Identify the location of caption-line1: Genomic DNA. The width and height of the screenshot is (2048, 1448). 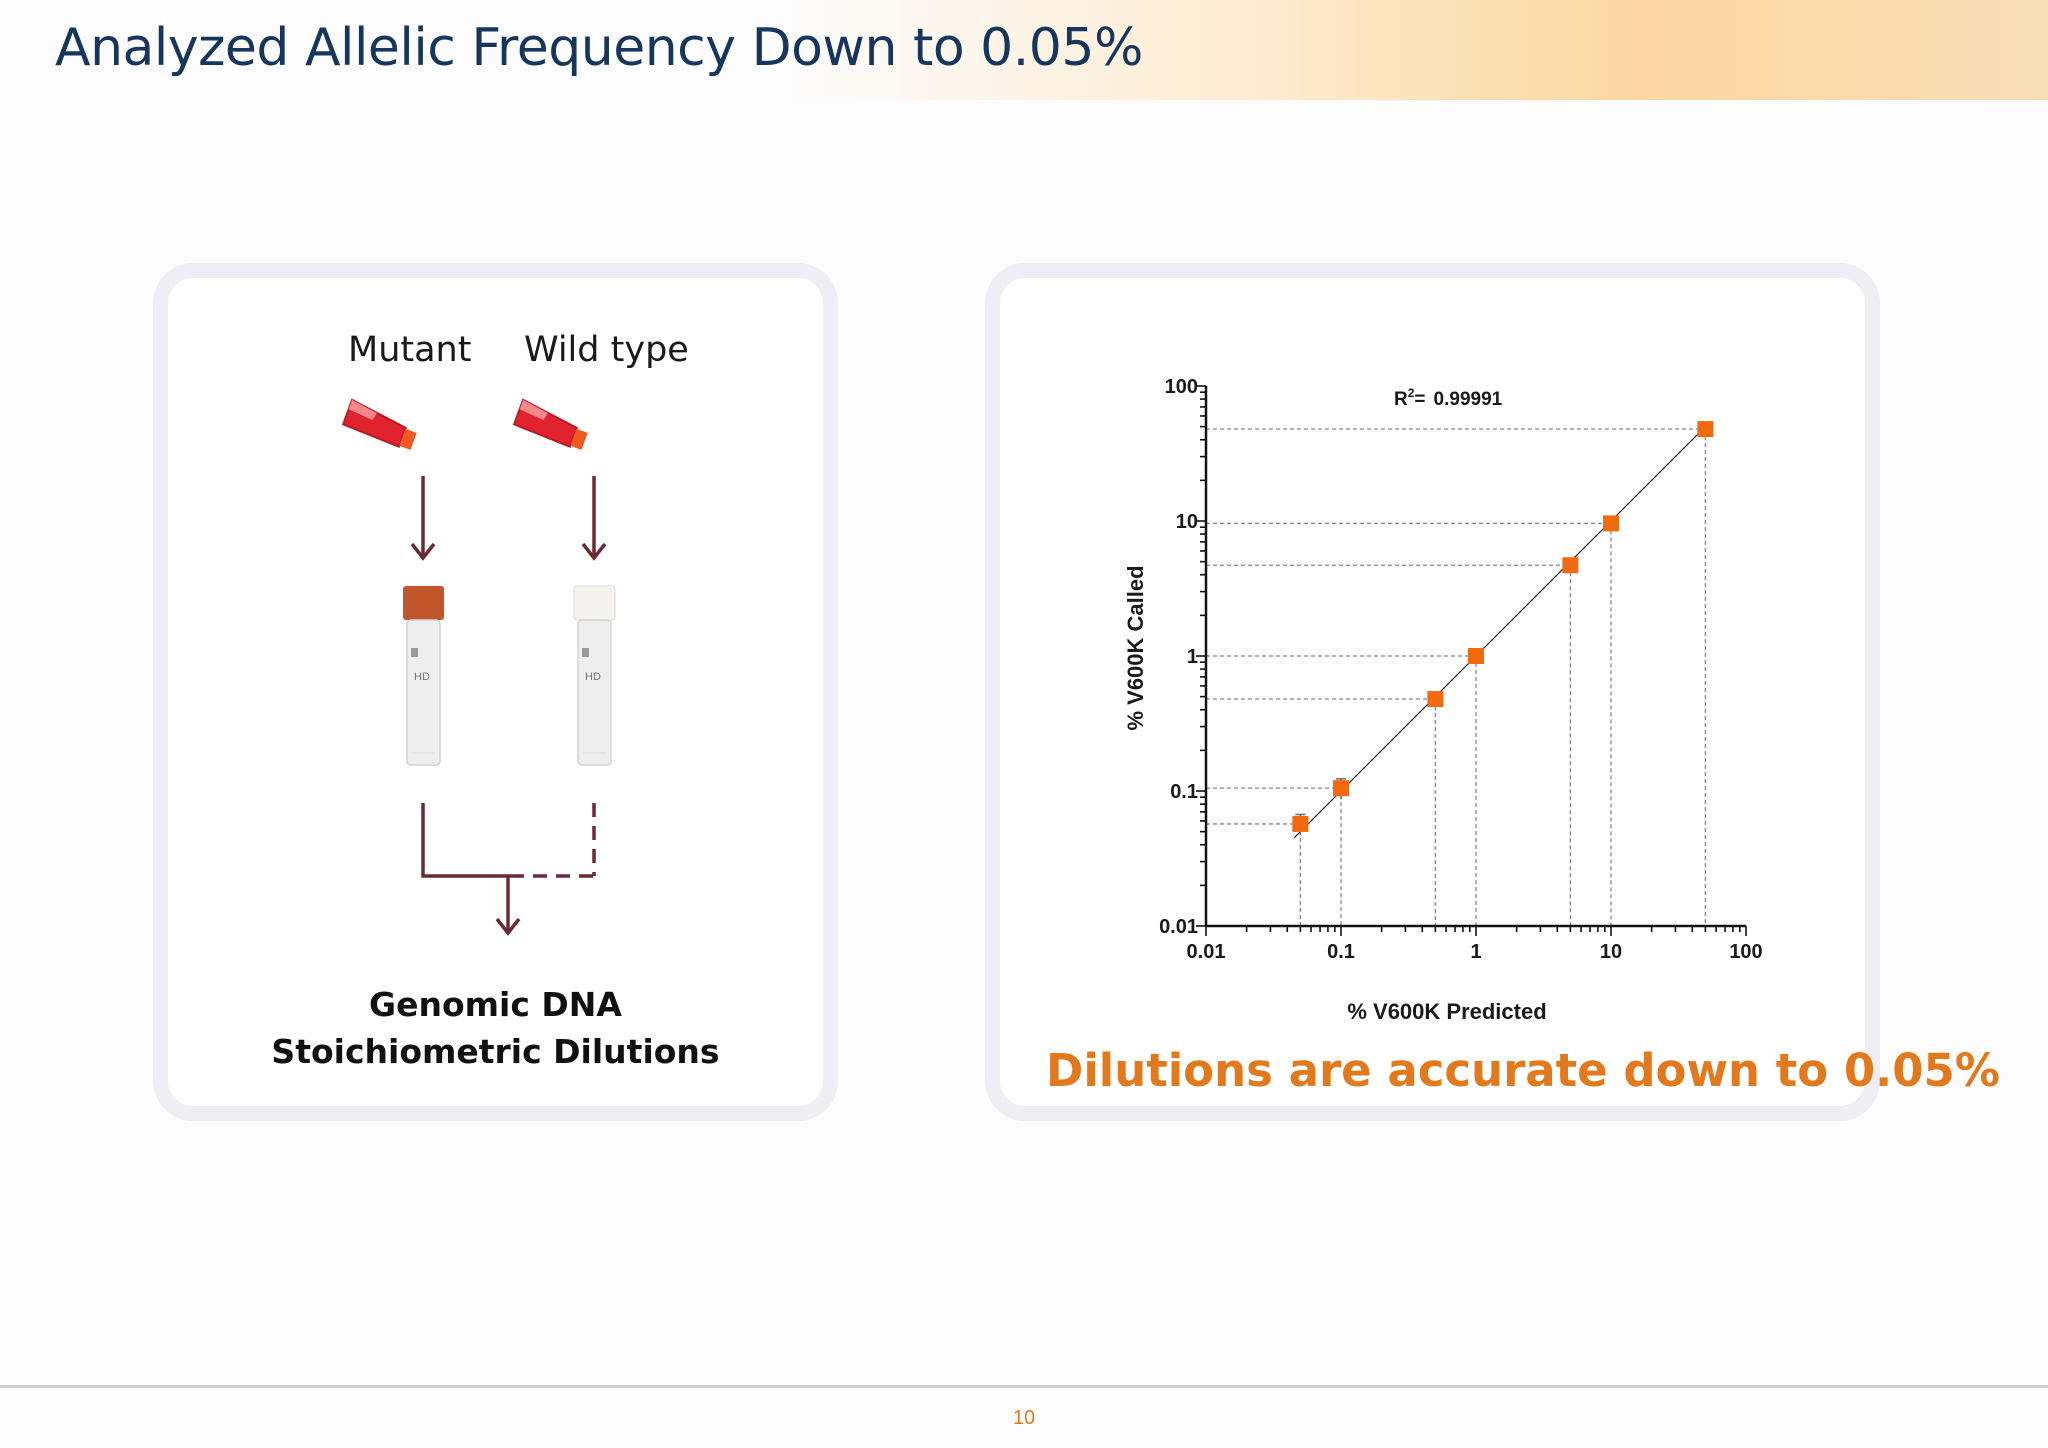
(495, 1004).